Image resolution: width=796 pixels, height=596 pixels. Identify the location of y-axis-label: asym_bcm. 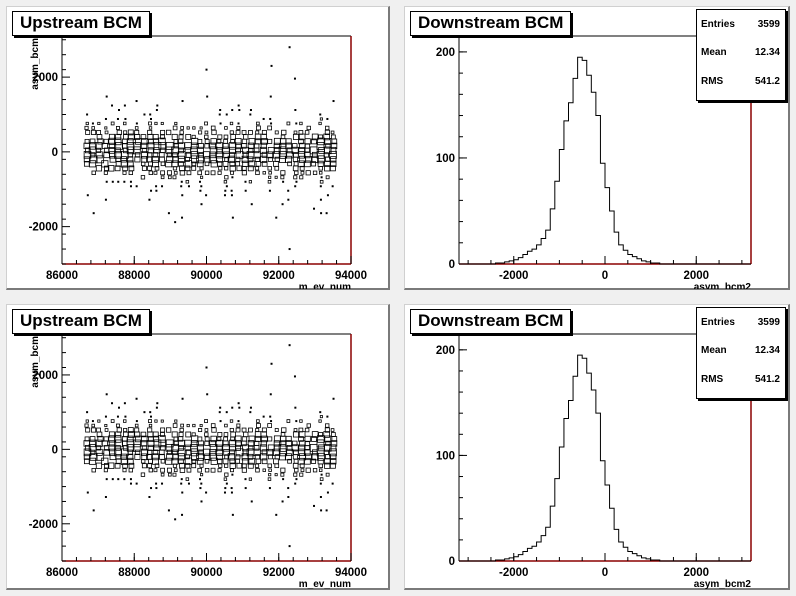
(35, 64).